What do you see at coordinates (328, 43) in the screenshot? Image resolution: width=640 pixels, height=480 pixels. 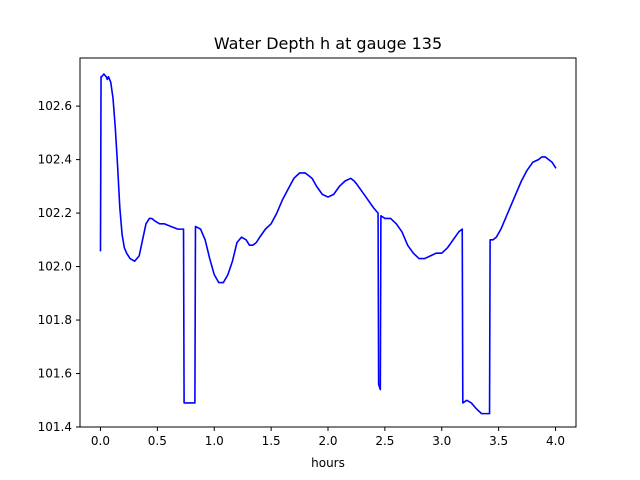 I see `chart-title: Water Depth h at gauge 135` at bounding box center [328, 43].